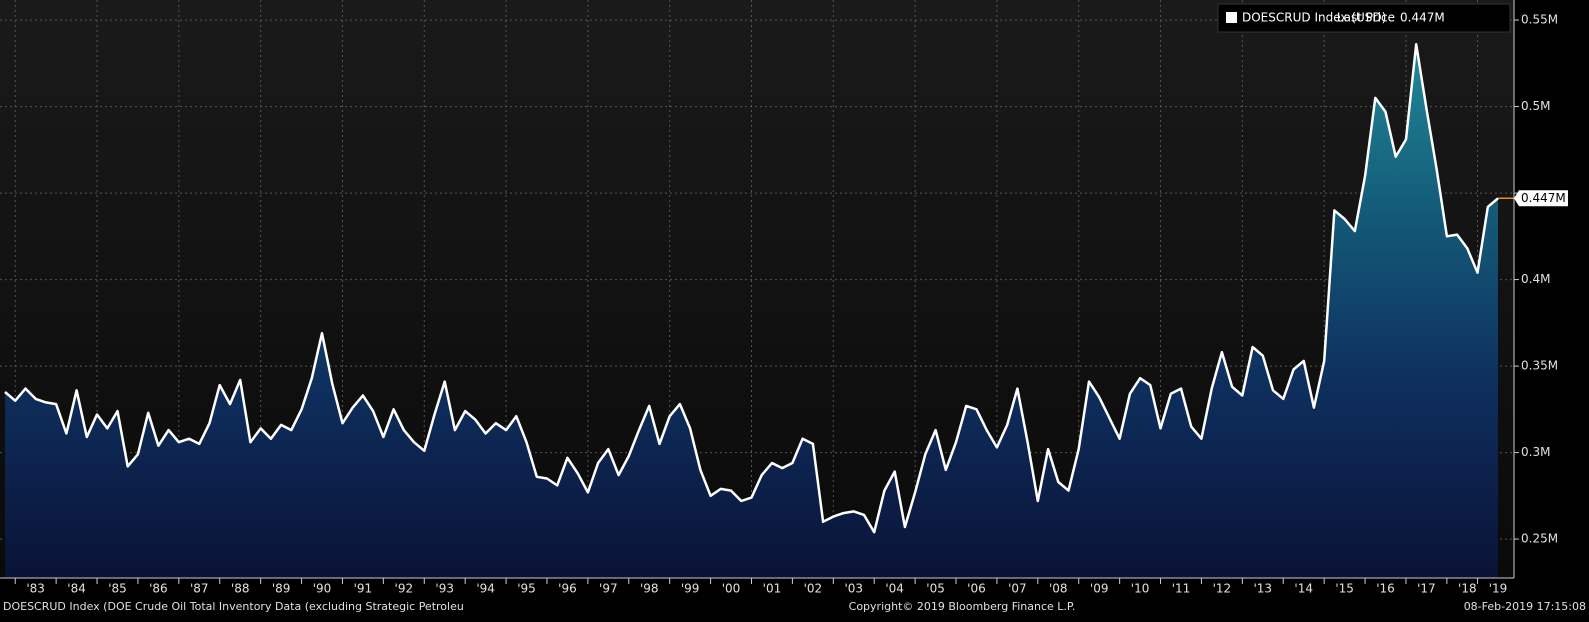 This screenshot has height=622, width=1589. What do you see at coordinates (1231, 17) in the screenshot?
I see `legend-swatch` at bounding box center [1231, 17].